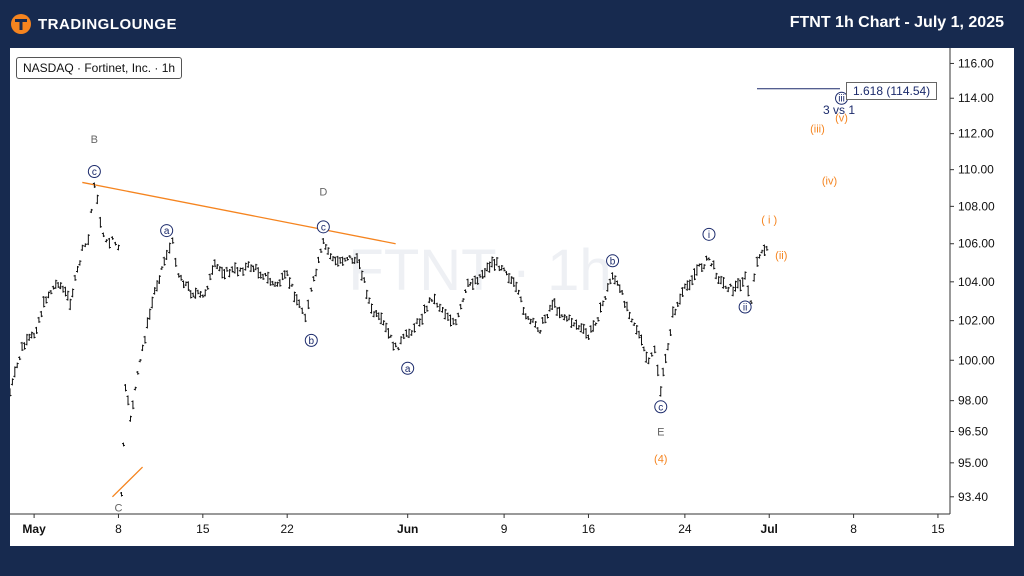 The height and width of the screenshot is (576, 1024). I want to click on wave-label-4: b, so click(312, 341).